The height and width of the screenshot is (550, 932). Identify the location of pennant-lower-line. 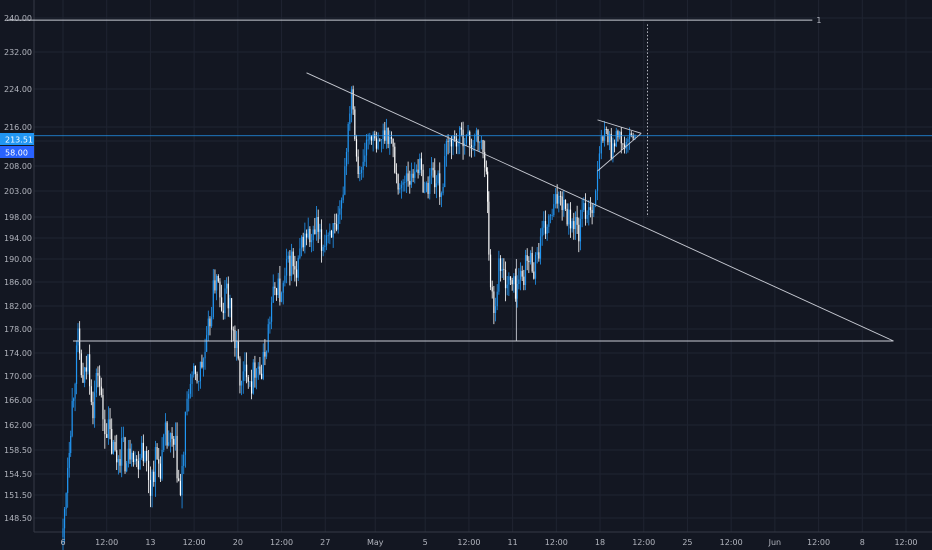
(619, 152).